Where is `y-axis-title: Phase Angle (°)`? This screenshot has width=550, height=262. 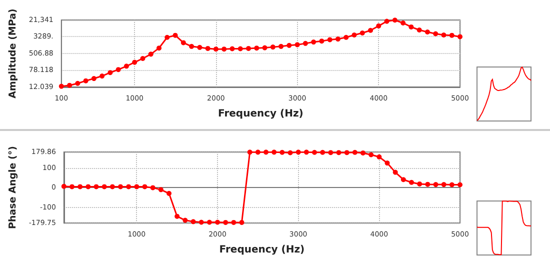
y-axis-title: Phase Angle (°) is located at coordinates (13, 187).